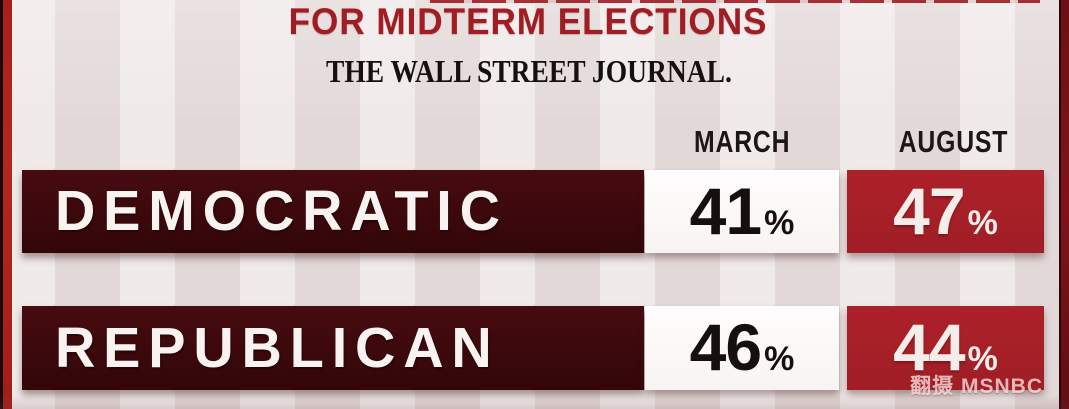  I want to click on republican-march-value-cell: 46 %, so click(742, 348).